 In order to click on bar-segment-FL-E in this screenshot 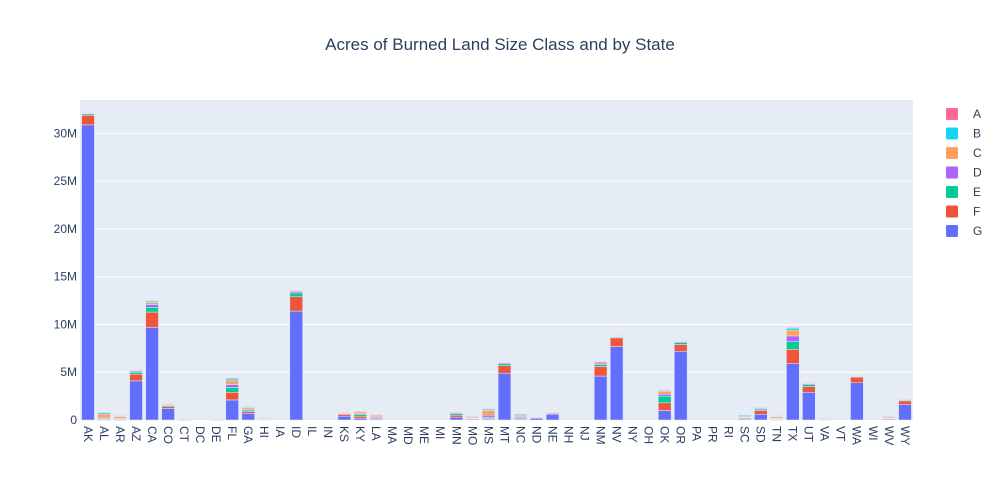, I will do `click(232, 390)`.